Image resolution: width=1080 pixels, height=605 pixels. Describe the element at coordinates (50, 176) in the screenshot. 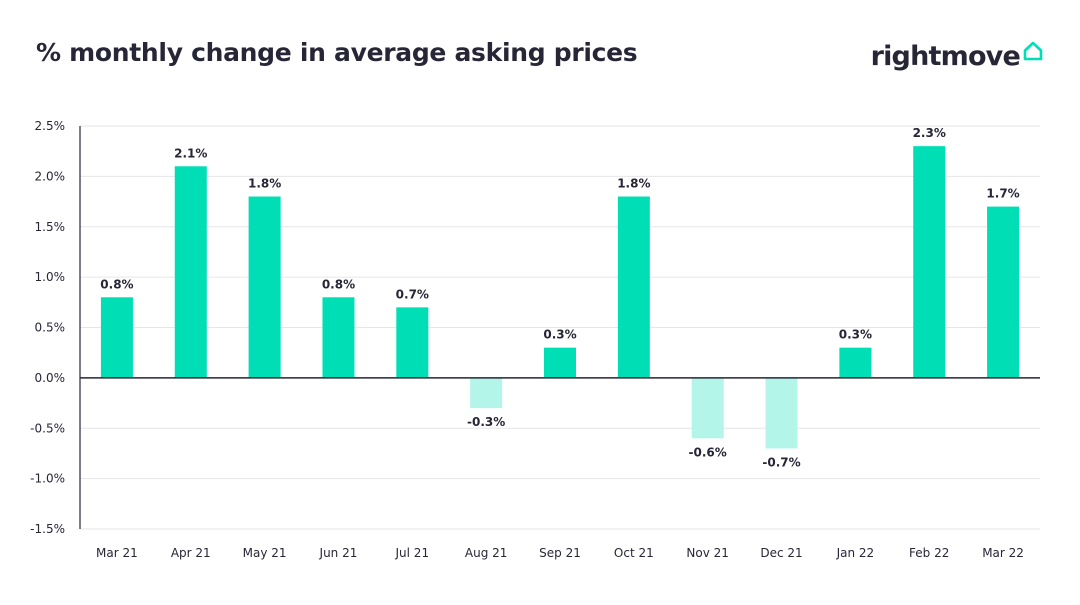

I see `y-tick-label: 2.0%` at that location.